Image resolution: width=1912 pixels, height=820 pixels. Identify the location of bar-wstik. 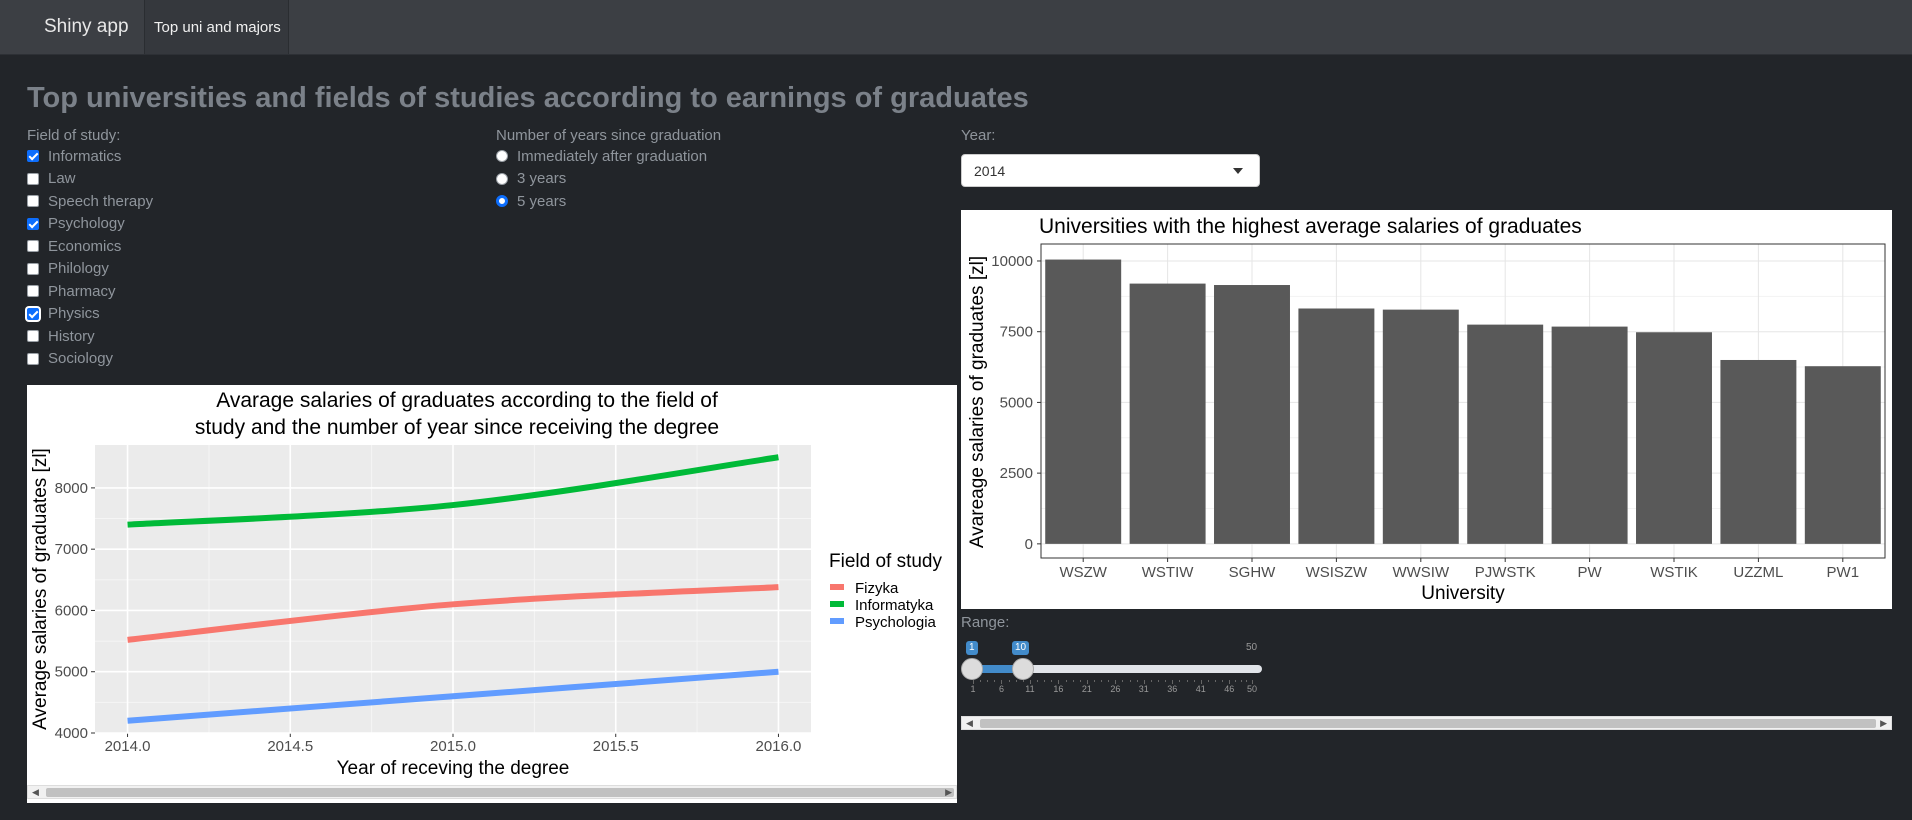
(1674, 438).